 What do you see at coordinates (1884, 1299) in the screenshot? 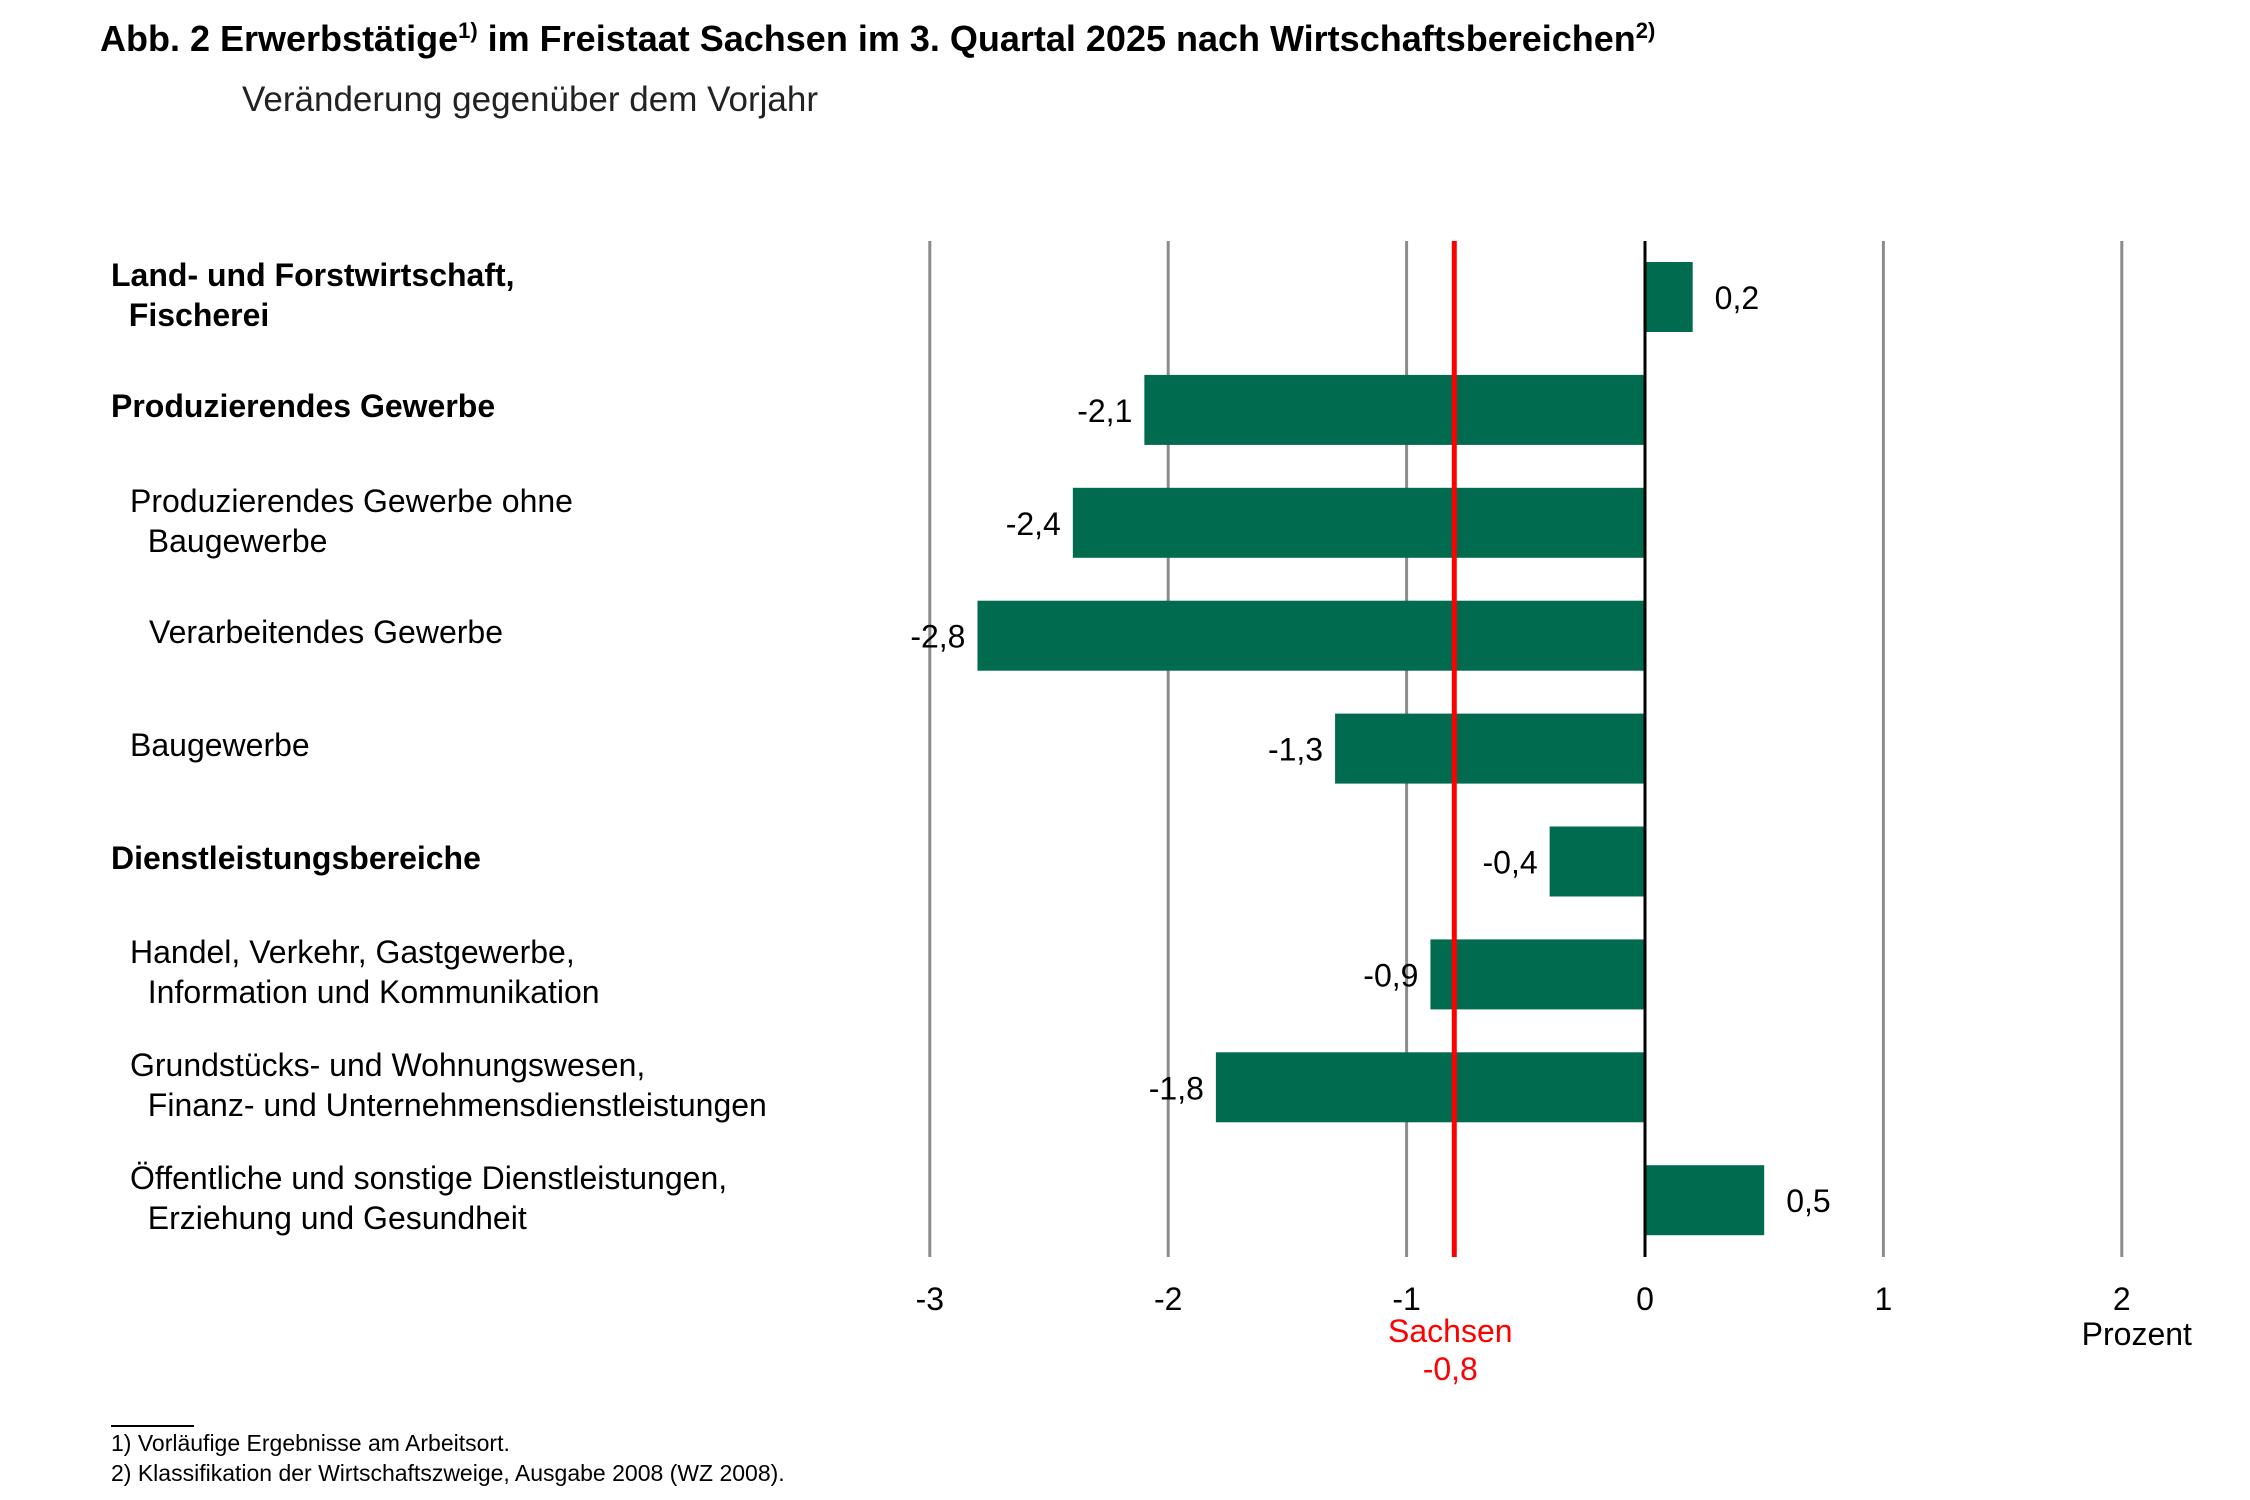
I see `x-tick-label: 1` at bounding box center [1884, 1299].